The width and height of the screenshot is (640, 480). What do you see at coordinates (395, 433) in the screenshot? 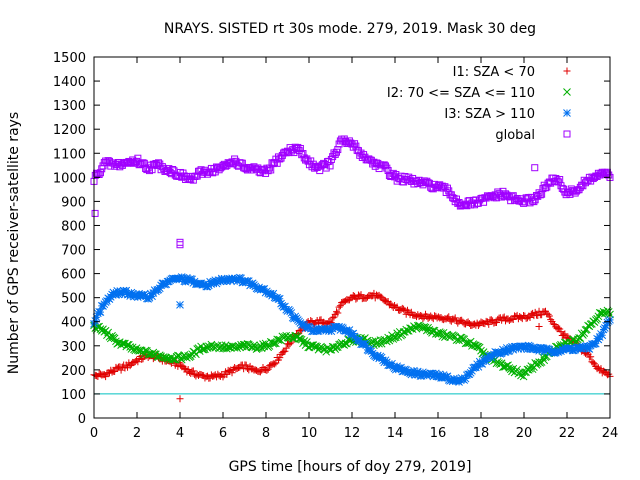
I see `x-tick-label: 14` at bounding box center [395, 433].